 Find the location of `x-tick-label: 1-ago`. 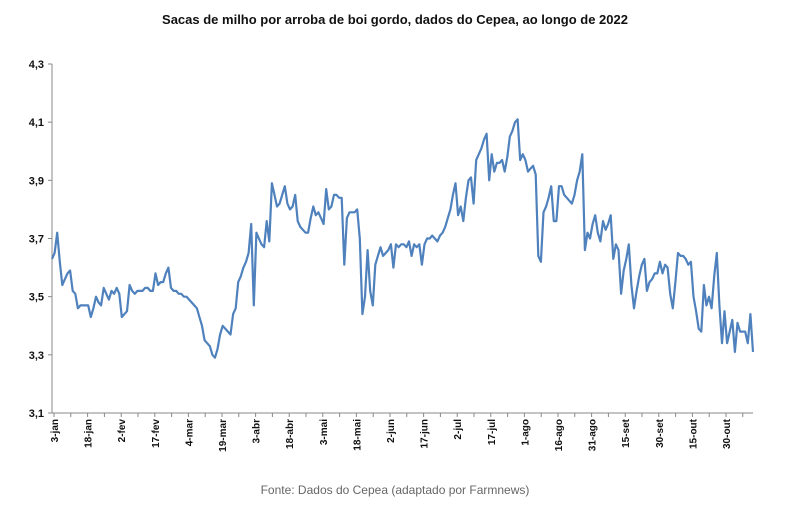

x-tick-label: 1-ago is located at coordinates (525, 432).